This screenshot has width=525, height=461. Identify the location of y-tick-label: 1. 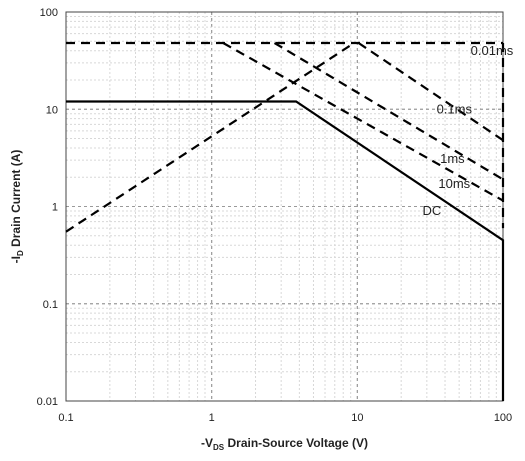
(55, 208).